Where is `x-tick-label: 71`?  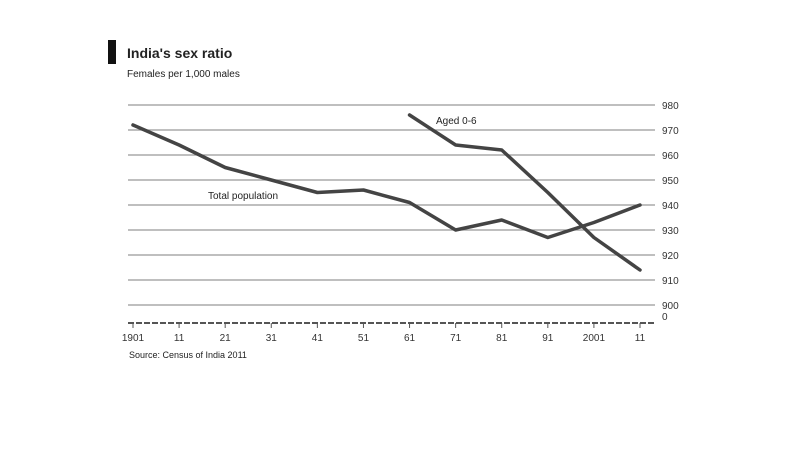 x-tick-label: 71 is located at coordinates (456, 338).